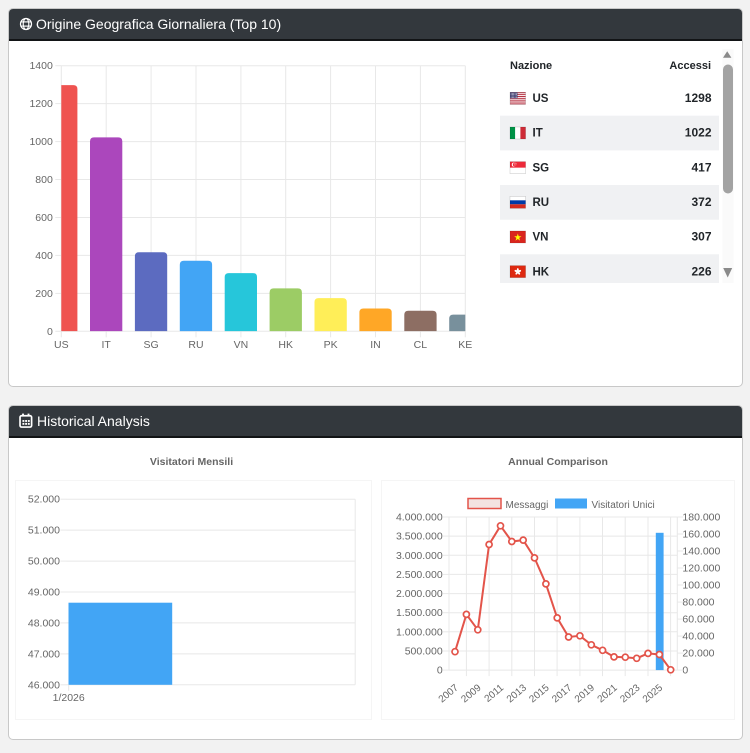 This screenshot has width=750, height=753. Describe the element at coordinates (531, 66) in the screenshot. I see `svg-text: Nazione` at that location.